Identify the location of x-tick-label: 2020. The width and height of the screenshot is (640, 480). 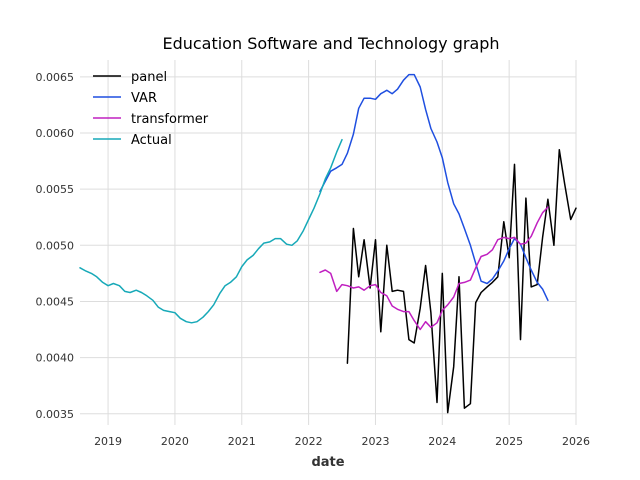
(175, 441).